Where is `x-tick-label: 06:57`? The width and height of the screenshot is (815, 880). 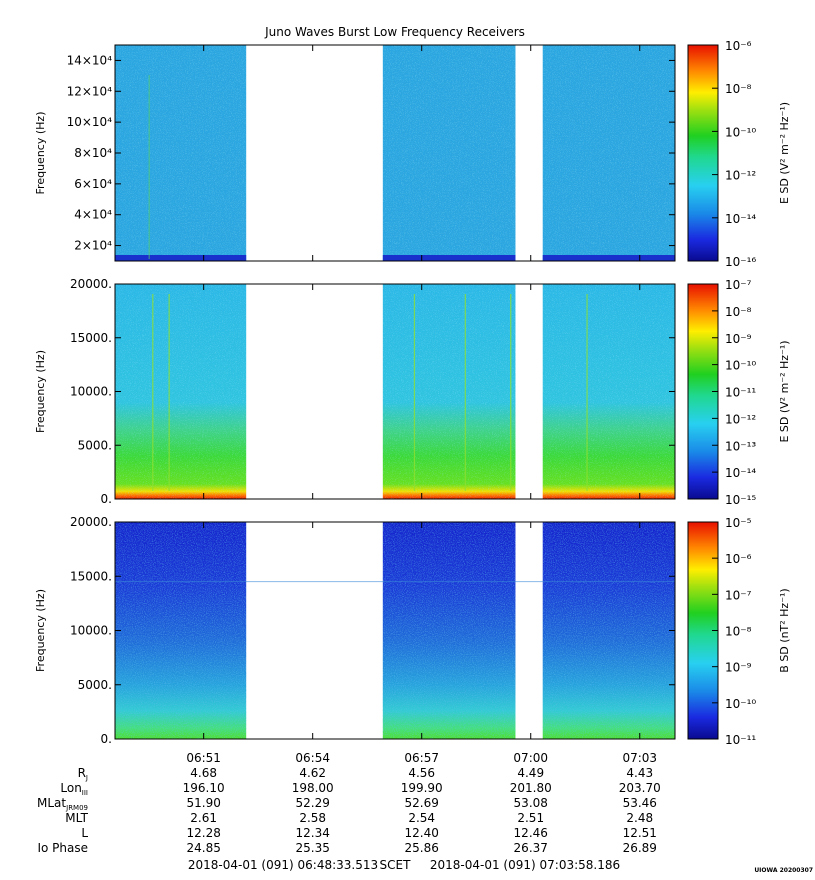 x-tick-label: 06:57 is located at coordinates (421, 758).